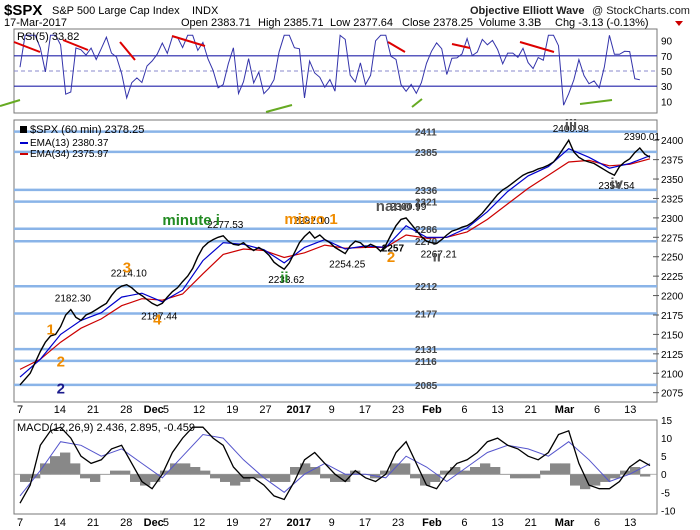  What do you see at coordinates (602, 23) in the screenshot?
I see `change-value: Chg -3.13 (-0.13%)` at bounding box center [602, 23].